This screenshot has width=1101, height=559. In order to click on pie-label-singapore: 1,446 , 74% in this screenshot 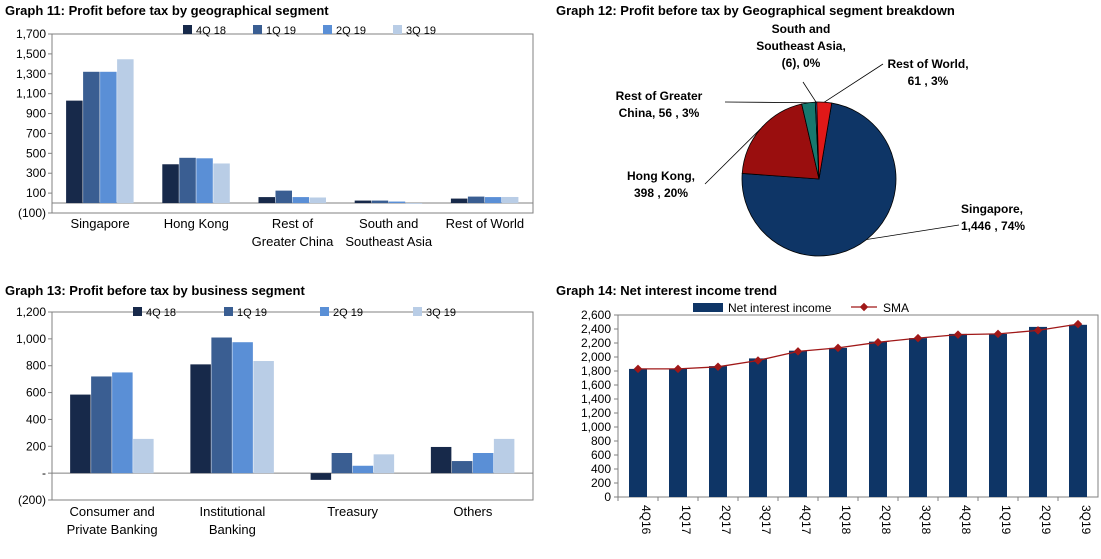, I will do `click(993, 226)`.